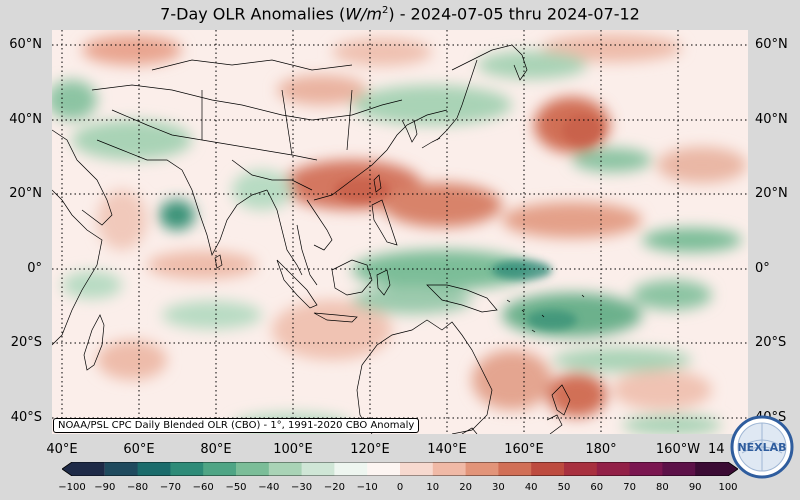 This screenshot has height=500, width=800. What do you see at coordinates (25, 119) in the screenshot?
I see `lat-label-left-40n: 40°N` at bounding box center [25, 119].